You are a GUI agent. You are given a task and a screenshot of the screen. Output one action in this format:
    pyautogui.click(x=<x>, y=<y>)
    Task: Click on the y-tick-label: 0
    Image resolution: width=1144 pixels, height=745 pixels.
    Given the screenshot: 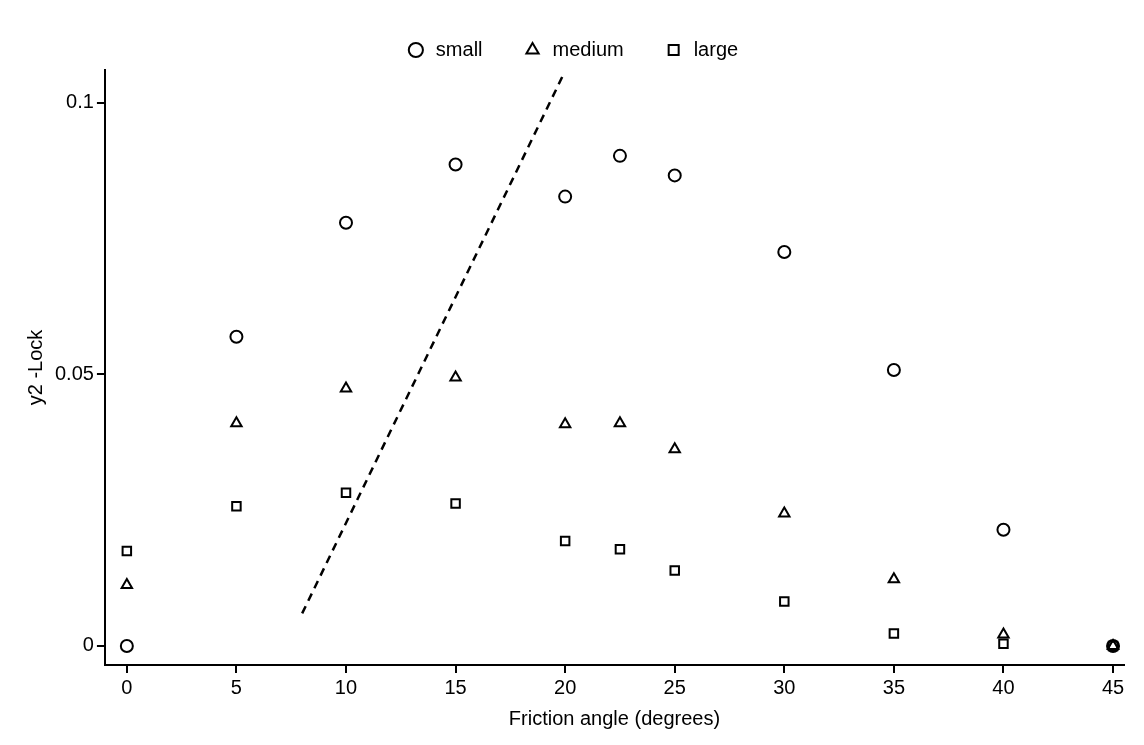 What is the action you would take?
    pyautogui.click(x=88, y=644)
    